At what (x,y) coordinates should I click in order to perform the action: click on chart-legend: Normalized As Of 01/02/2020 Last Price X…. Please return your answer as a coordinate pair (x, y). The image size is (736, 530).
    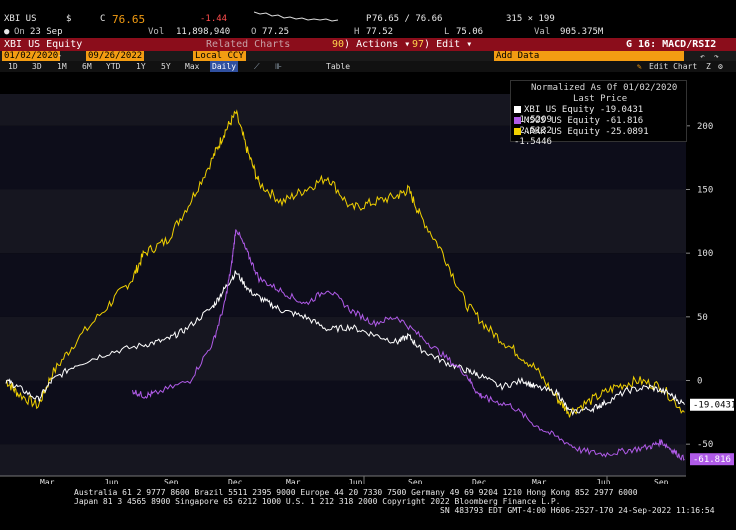
    Looking at the image, I should click on (598, 113).